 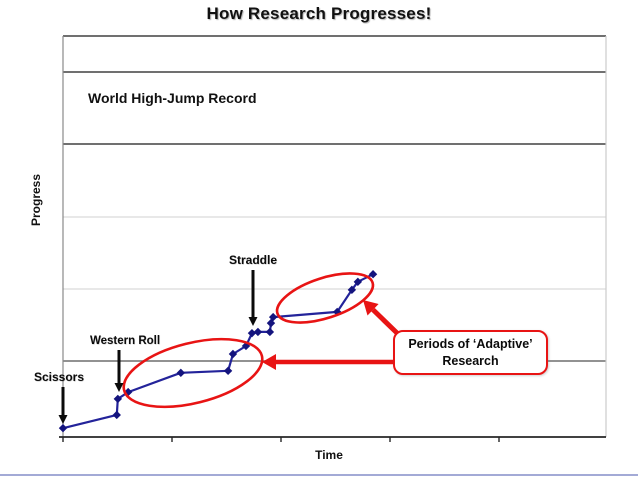 What do you see at coordinates (470, 343) in the screenshot?
I see `callout-line-1: Periods of ‘Adaptive’` at bounding box center [470, 343].